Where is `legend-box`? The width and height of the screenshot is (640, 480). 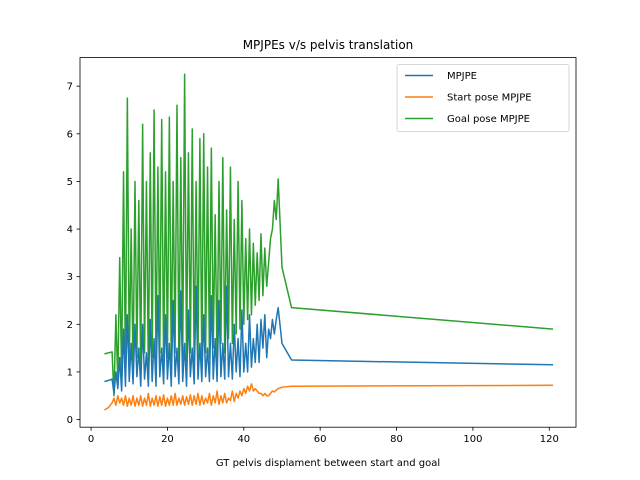 legend-box is located at coordinates (483, 98).